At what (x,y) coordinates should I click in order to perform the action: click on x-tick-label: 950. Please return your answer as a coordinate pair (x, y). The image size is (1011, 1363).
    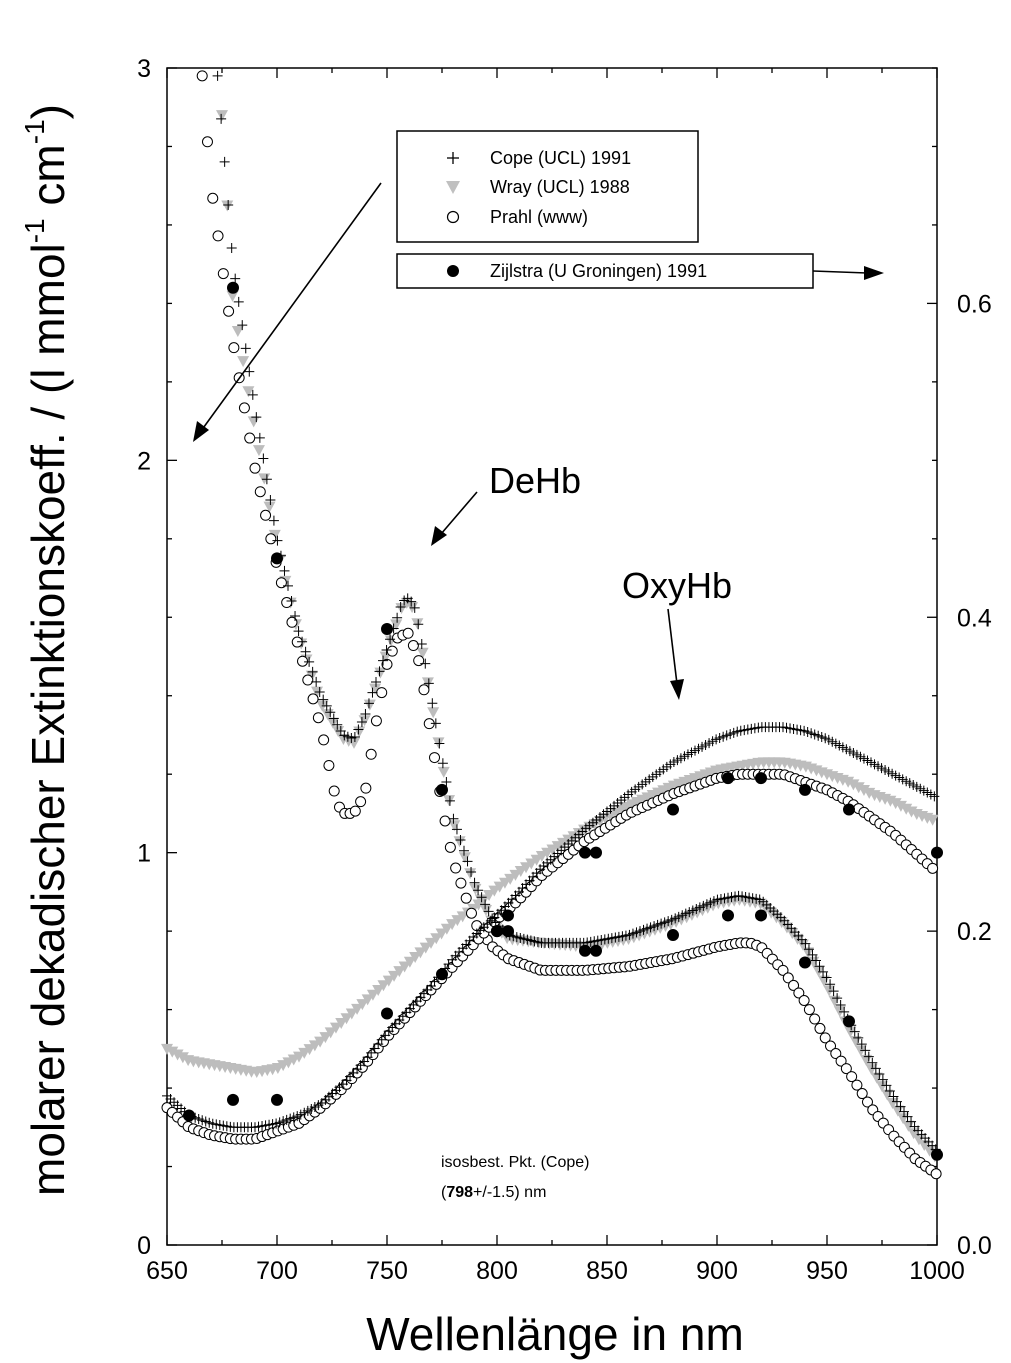
    Looking at the image, I should click on (827, 1271).